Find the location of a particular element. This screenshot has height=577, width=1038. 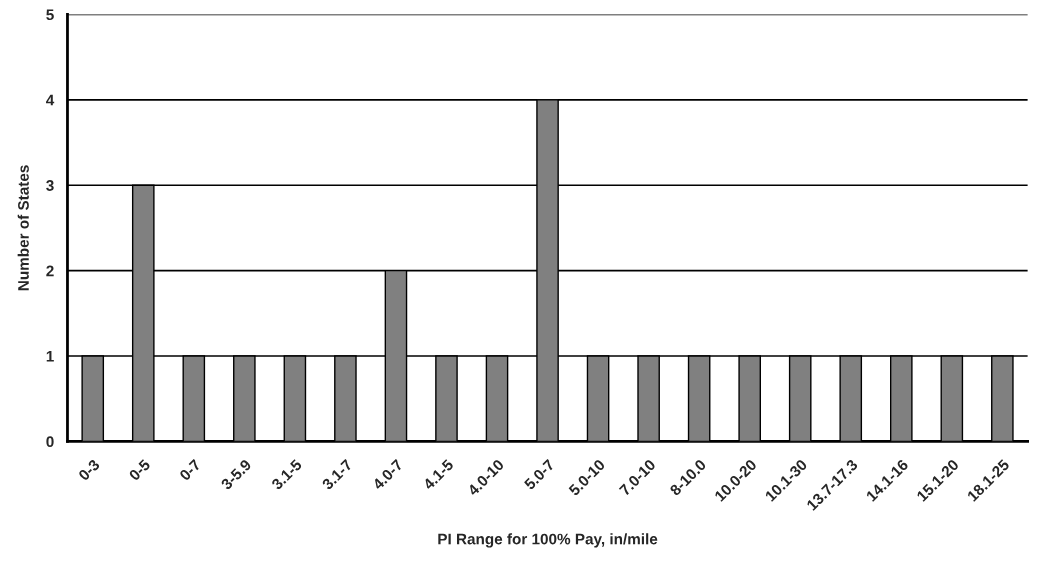

y-tick-label: 3 is located at coordinates (50, 185).